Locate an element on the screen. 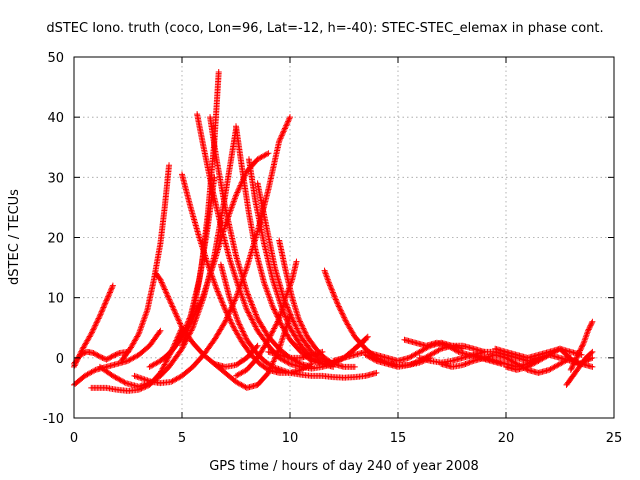 The width and height of the screenshot is (640, 480). x-tick-label: 5 is located at coordinates (182, 438).